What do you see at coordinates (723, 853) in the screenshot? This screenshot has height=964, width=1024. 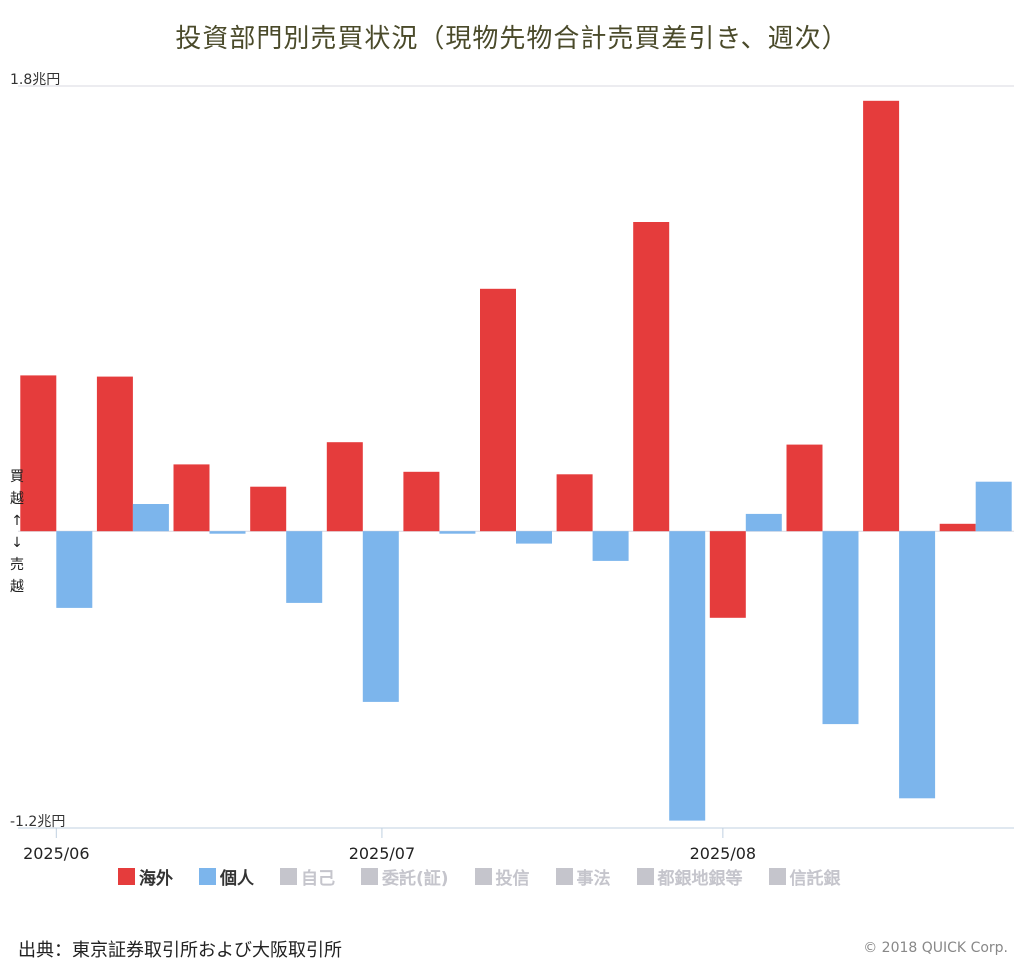 I see `x-tick-label: 2025/08` at bounding box center [723, 853].